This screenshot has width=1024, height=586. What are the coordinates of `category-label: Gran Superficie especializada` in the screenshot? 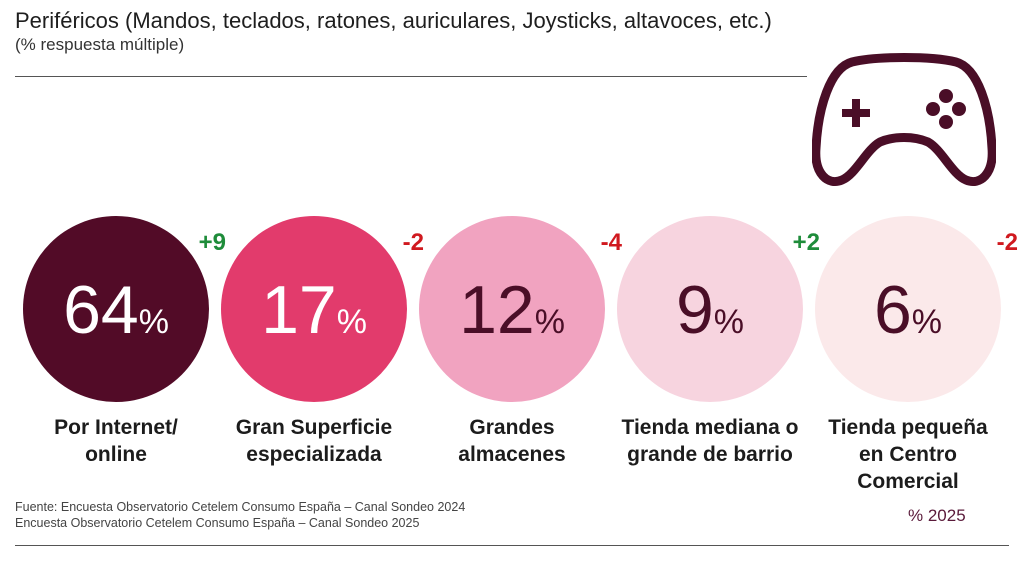 It's located at (314, 441).